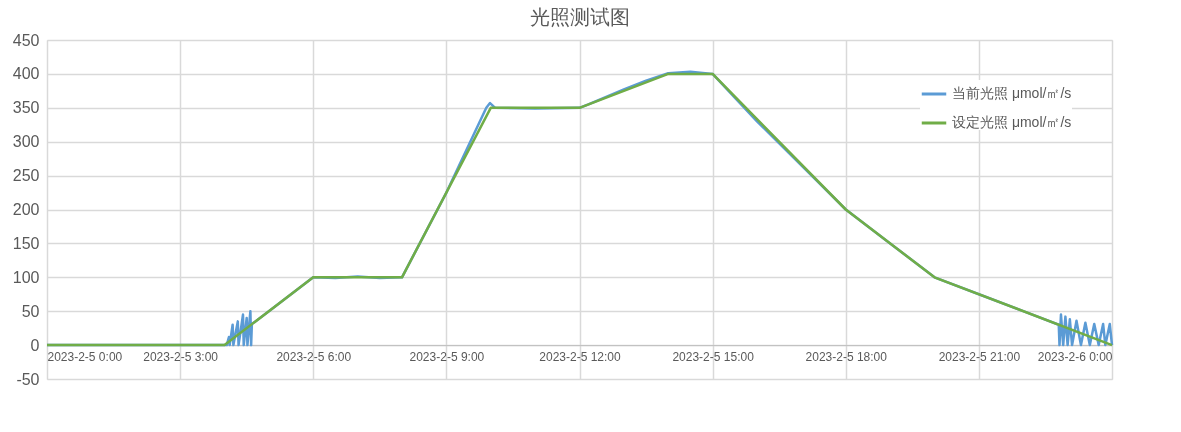  I want to click on x-tick-label: 2023-2-5 0:00, so click(85, 356).